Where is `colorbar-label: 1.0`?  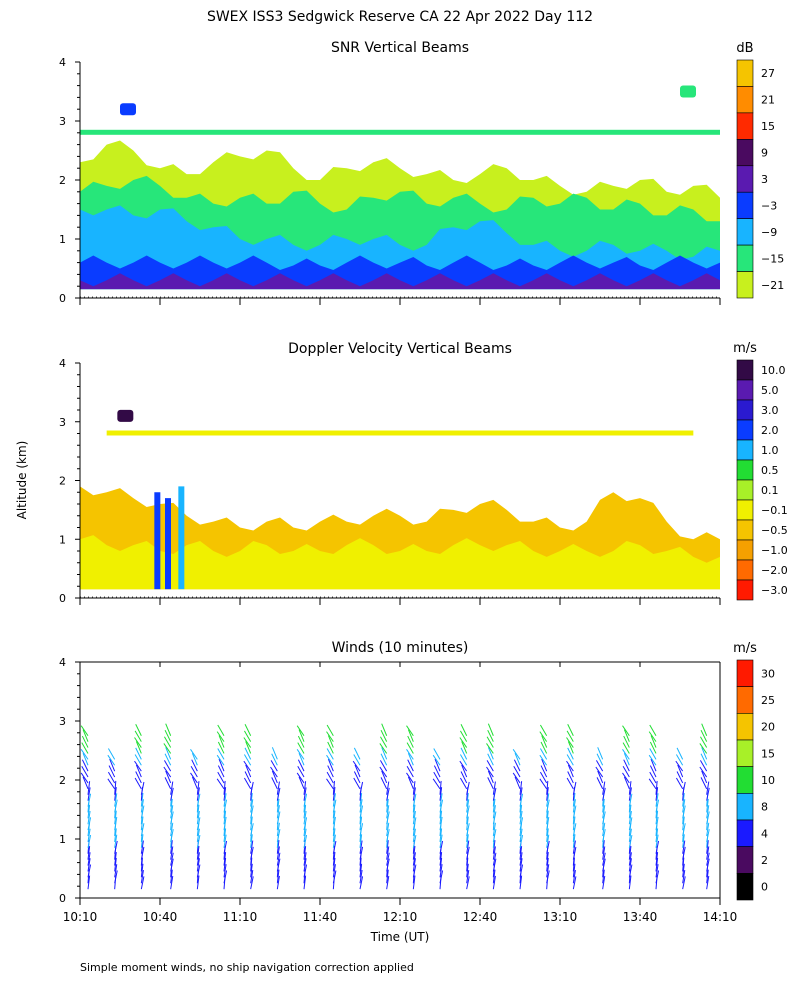 colorbar-label: 1.0 is located at coordinates (770, 450).